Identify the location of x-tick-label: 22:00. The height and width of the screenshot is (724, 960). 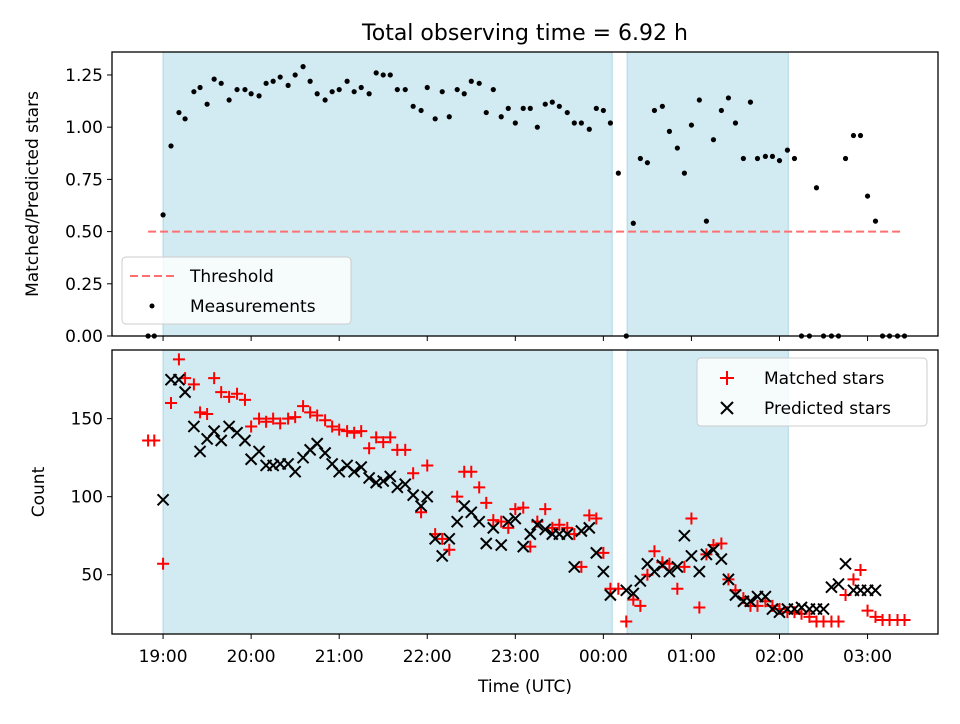
(427, 657).